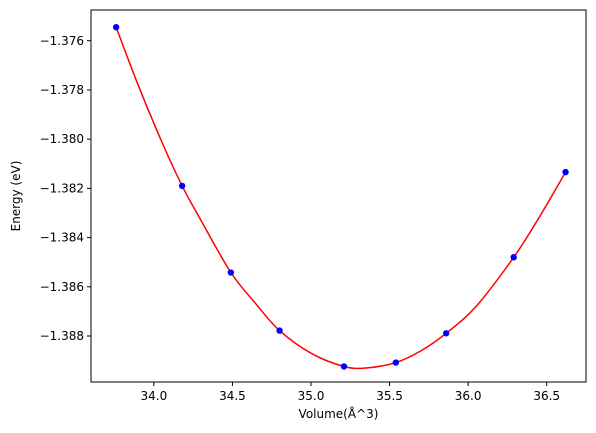  What do you see at coordinates (62, 336) in the screenshot?
I see `y-tick-label: −1.388` at bounding box center [62, 336].